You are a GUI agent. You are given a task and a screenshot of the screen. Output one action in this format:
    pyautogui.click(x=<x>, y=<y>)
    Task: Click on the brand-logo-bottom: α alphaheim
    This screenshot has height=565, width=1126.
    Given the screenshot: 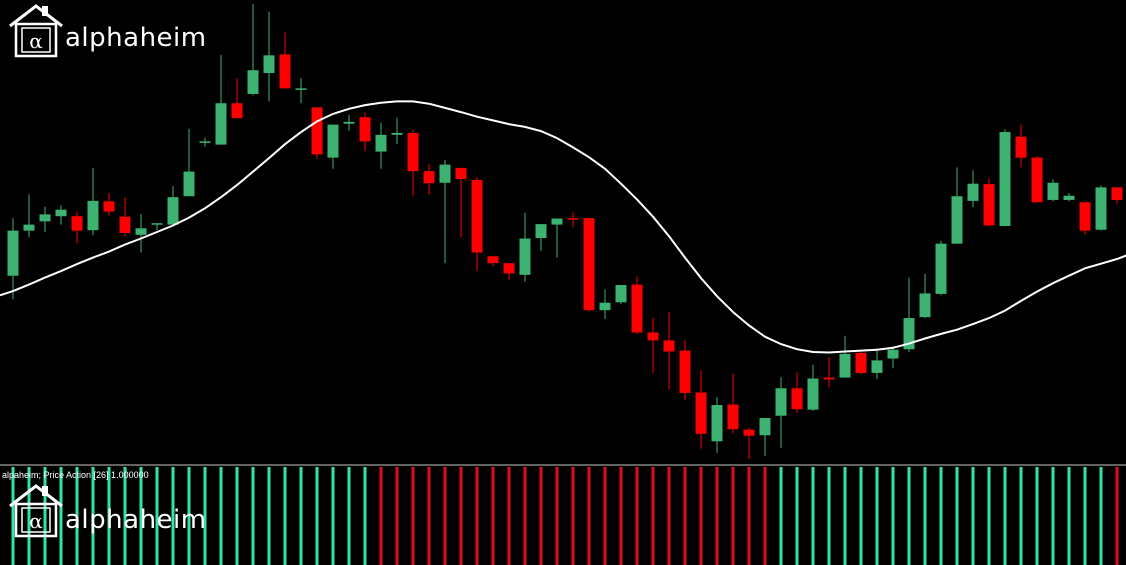 What is the action you would take?
    pyautogui.click(x=108, y=511)
    